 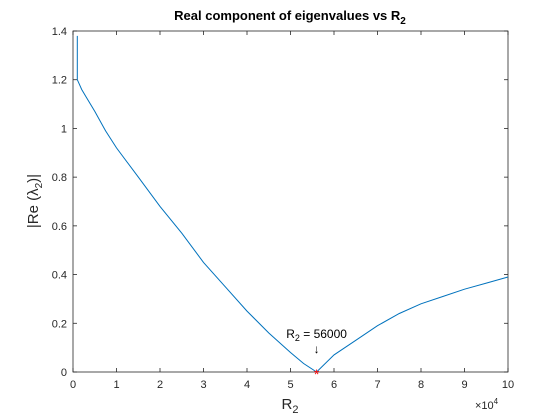 I want to click on chart-title-sub: 2, so click(x=403, y=21).